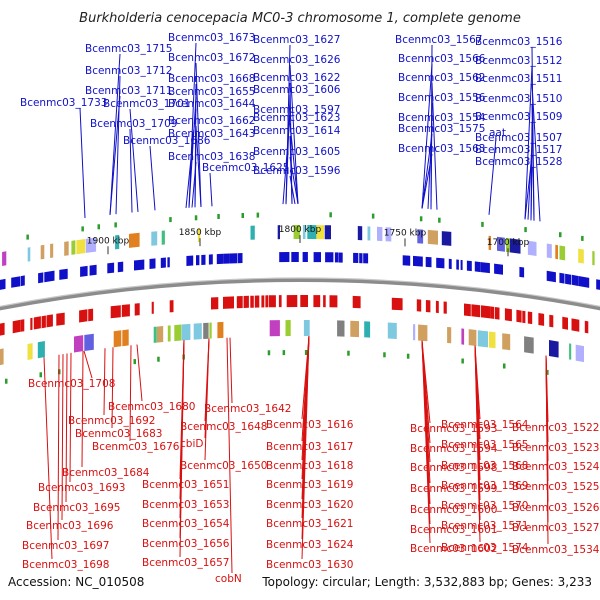  I want to click on forward-gene-label: Bcenmc03_1712, so click(128, 71).